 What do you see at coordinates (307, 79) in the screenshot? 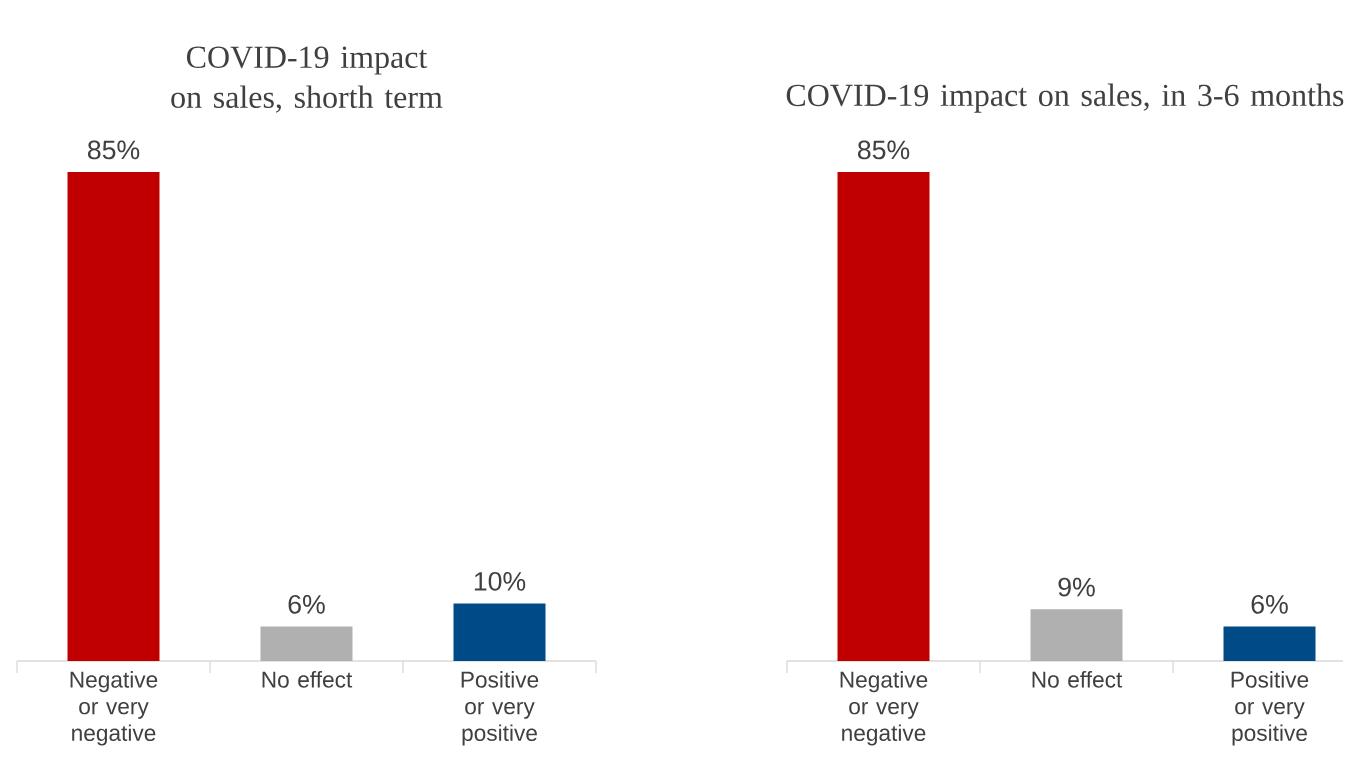
I see `chart-title: COVID-19 impact on sales, shorth term` at bounding box center [307, 79].